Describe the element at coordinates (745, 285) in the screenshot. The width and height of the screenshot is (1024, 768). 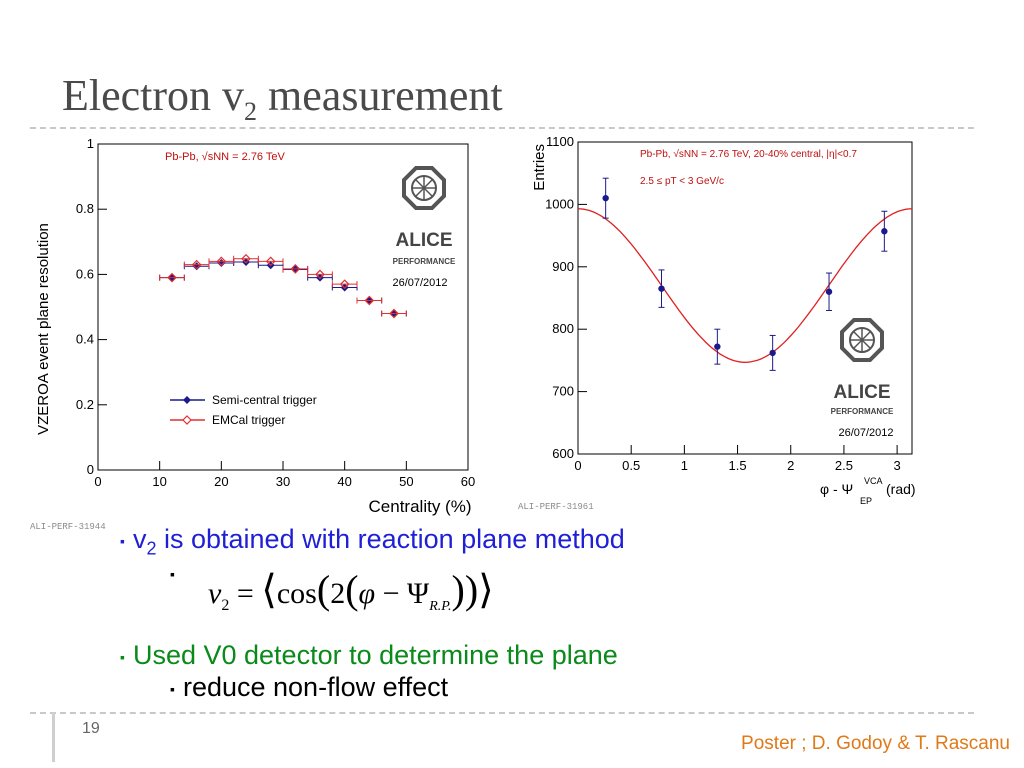
I see `entries-fit-curve` at that location.